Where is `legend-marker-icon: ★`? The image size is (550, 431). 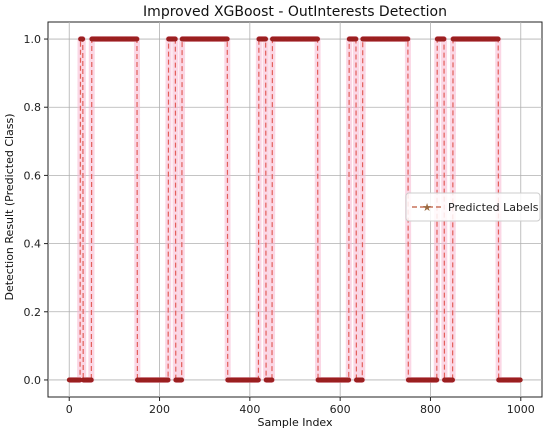
legend-marker-icon: ★ is located at coordinates (427, 207).